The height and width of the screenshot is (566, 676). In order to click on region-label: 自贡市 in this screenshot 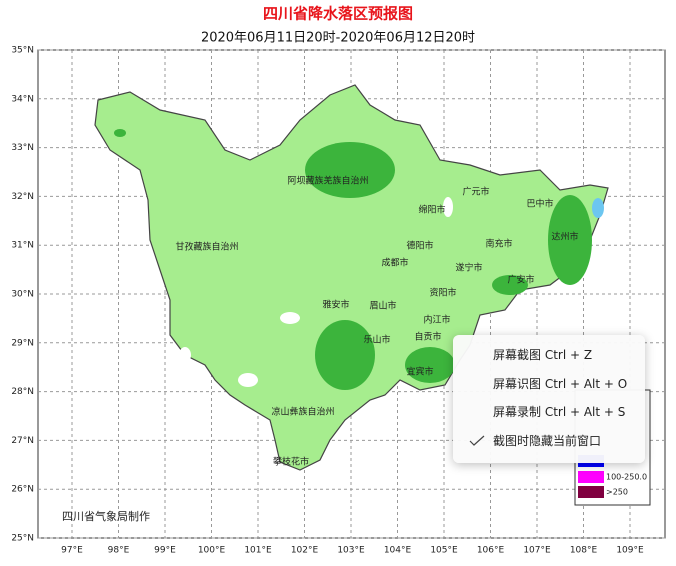, I will do `click(427, 337)`.